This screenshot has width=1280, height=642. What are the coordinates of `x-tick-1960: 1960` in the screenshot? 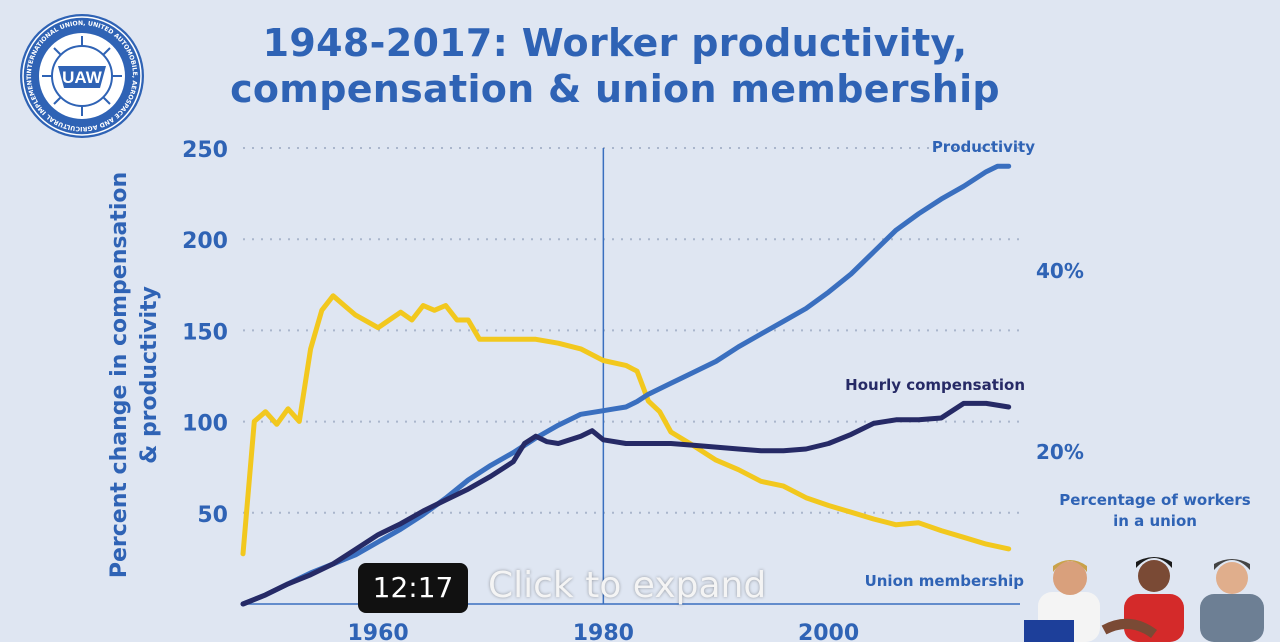 It's located at (378, 631).